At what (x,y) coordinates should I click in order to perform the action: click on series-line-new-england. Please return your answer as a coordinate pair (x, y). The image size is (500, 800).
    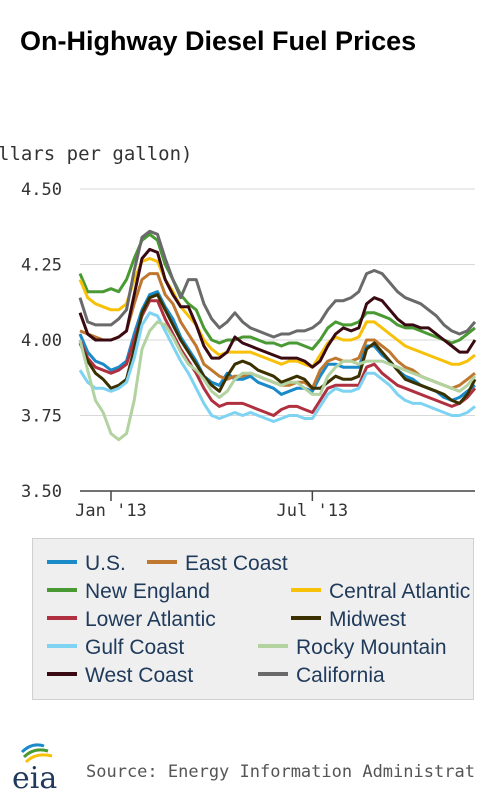
    Looking at the image, I should click on (277, 291).